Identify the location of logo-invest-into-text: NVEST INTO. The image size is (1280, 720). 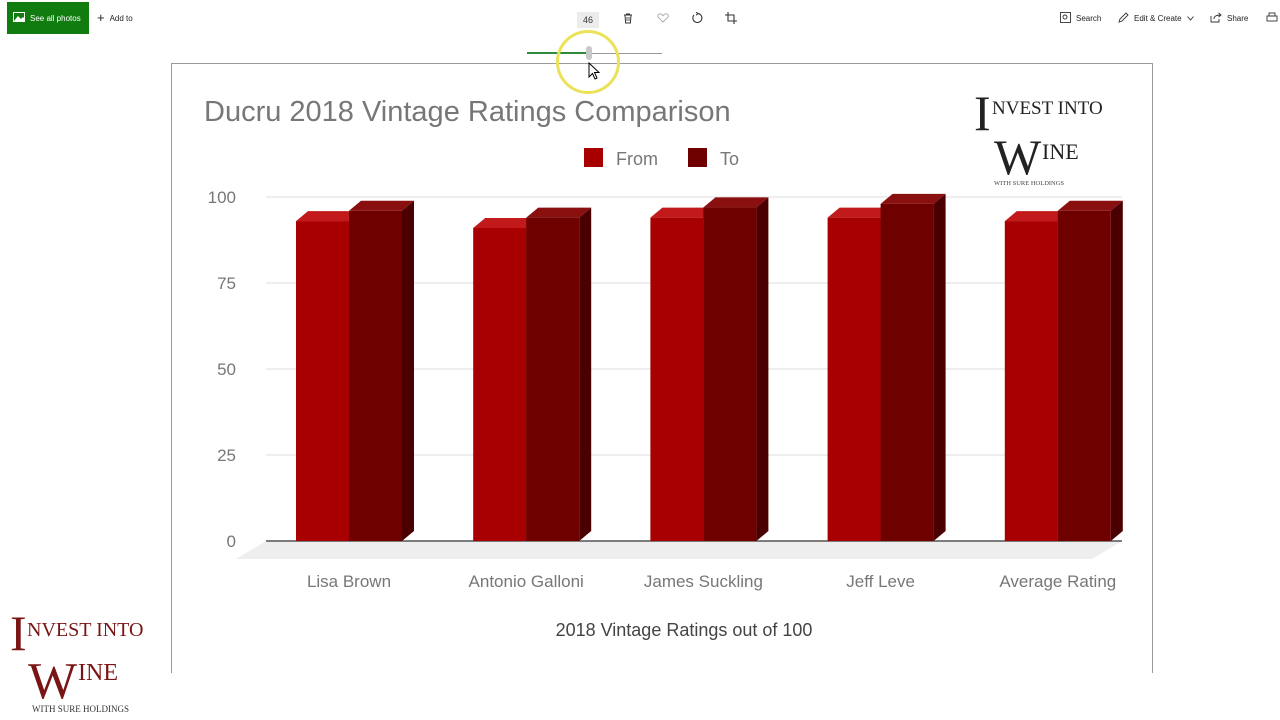
(1047, 108).